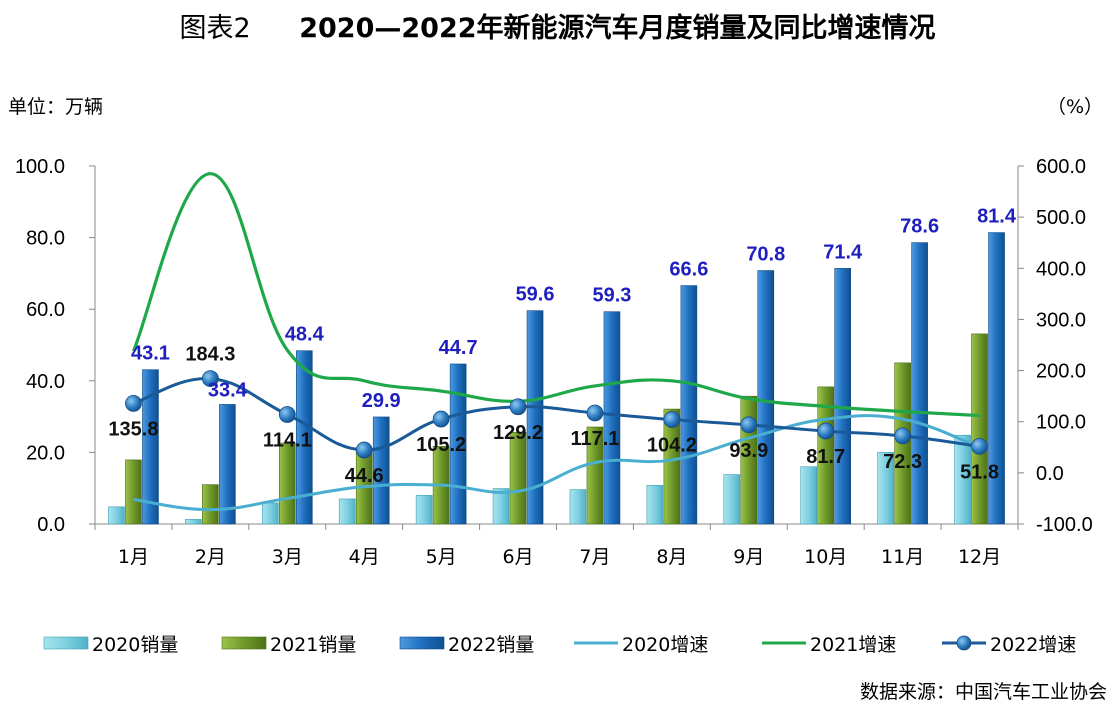 Image resolution: width=1115 pixels, height=707 pixels. What do you see at coordinates (1033, 645) in the screenshot?
I see `legend-label: 2022增速` at bounding box center [1033, 645].